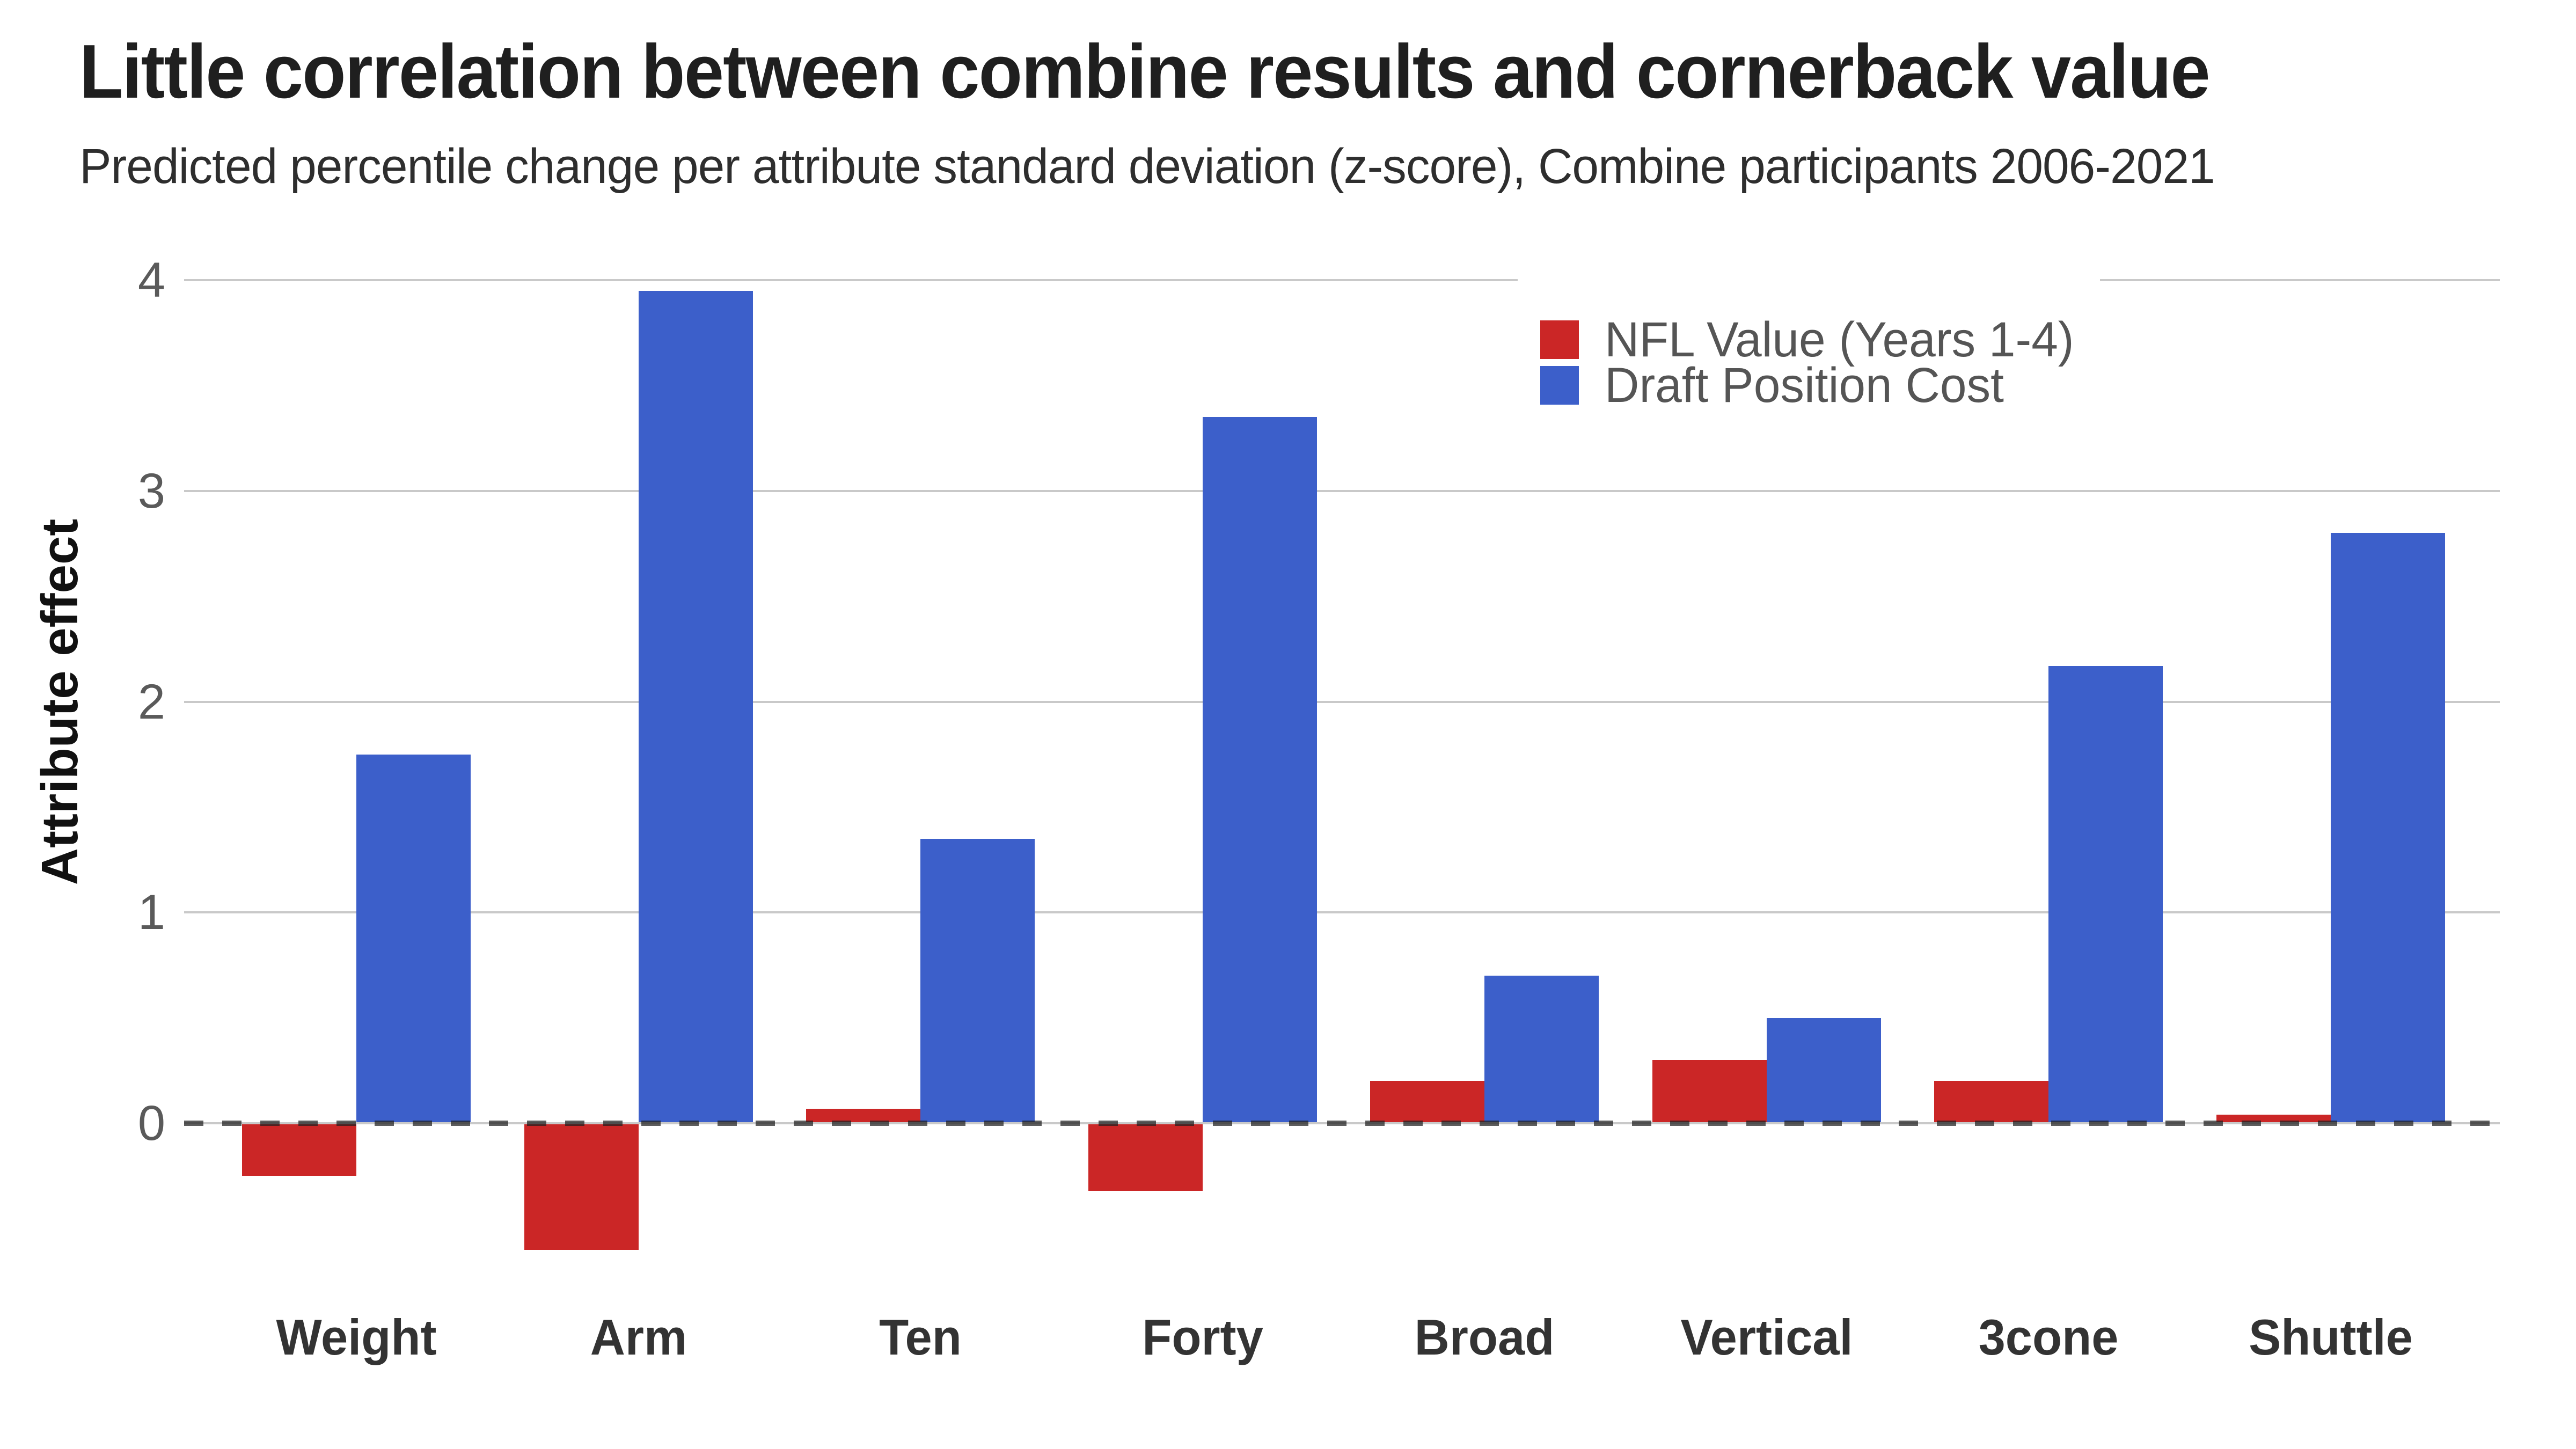  What do you see at coordinates (1427, 1102) in the screenshot?
I see `bar-nfl-value-years-1-4-broad` at bounding box center [1427, 1102].